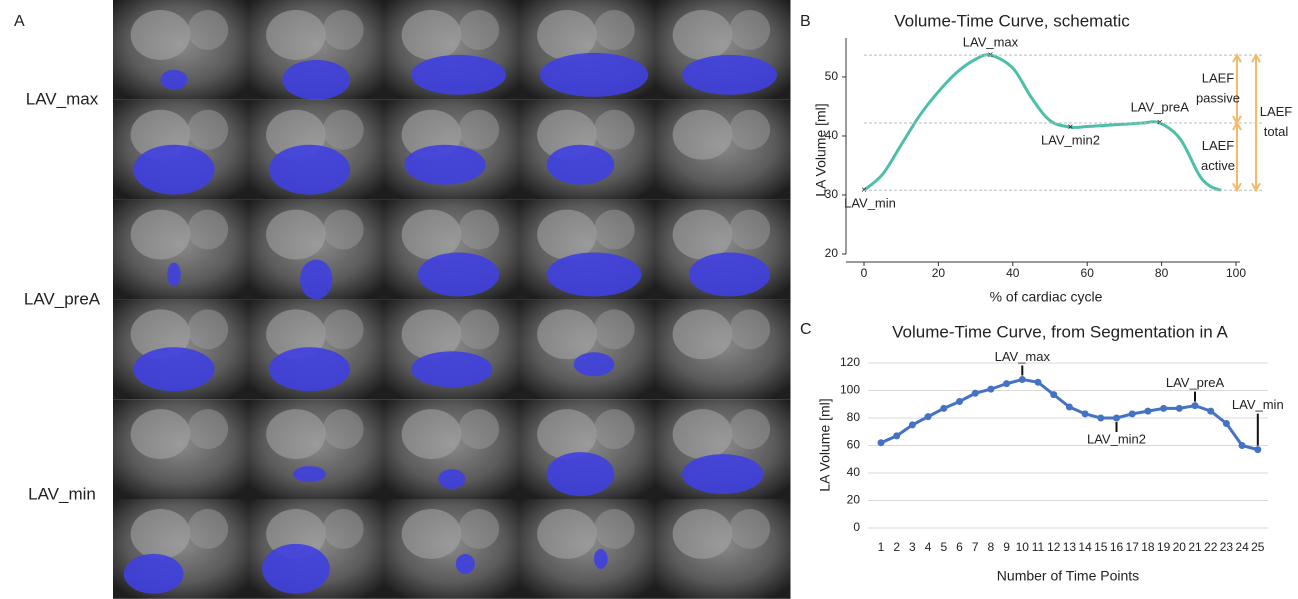 This screenshot has width=1298, height=599. I want to click on x-tick-label: 23, so click(1227, 547).